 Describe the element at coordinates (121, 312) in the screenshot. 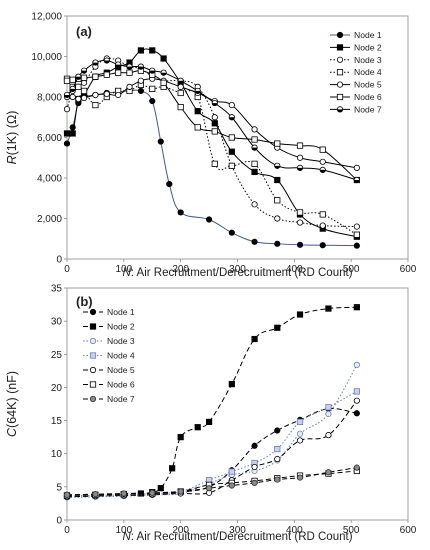

I see `legend-label: Node 1` at that location.